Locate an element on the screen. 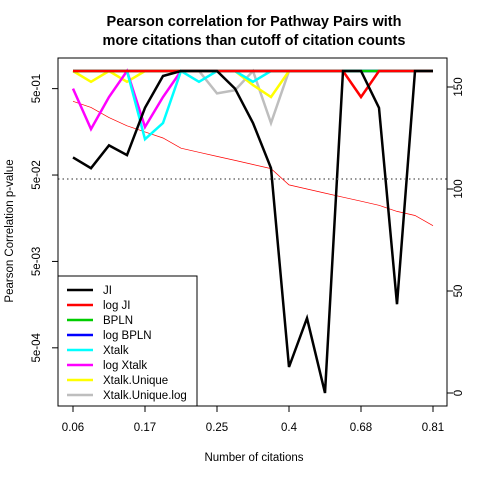 The width and height of the screenshot is (480, 480). y-right-axis: 0 50 100 150 is located at coordinates (456, 236).